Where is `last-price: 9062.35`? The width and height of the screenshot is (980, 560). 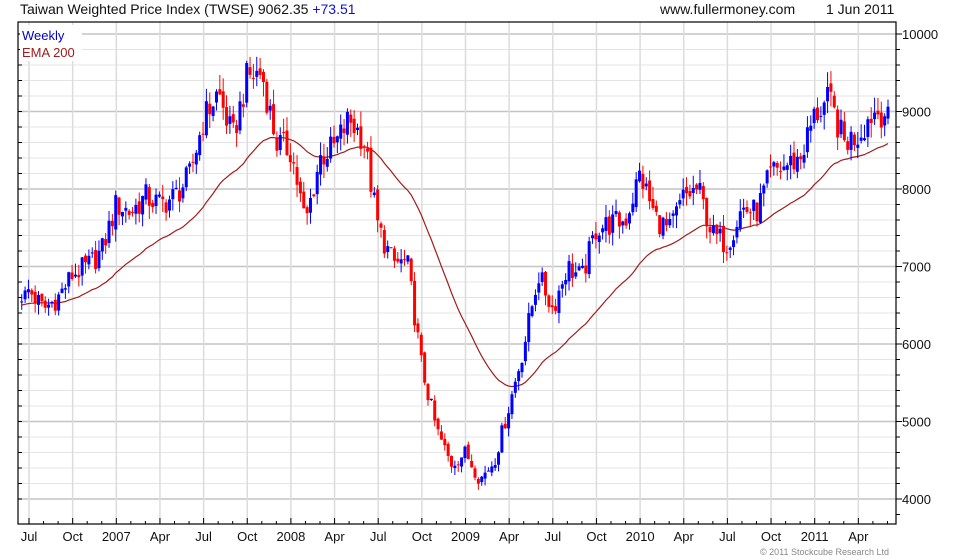 last-price: 9062.35 is located at coordinates (283, 9).